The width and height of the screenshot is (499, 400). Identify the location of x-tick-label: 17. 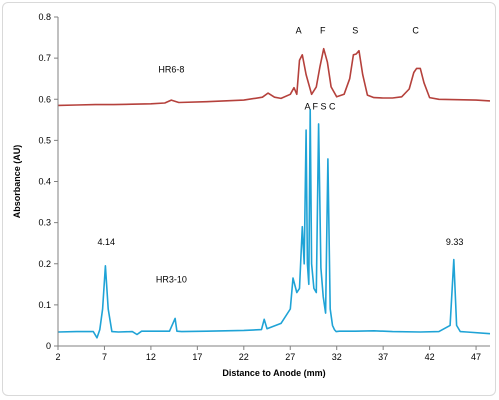
(197, 357).